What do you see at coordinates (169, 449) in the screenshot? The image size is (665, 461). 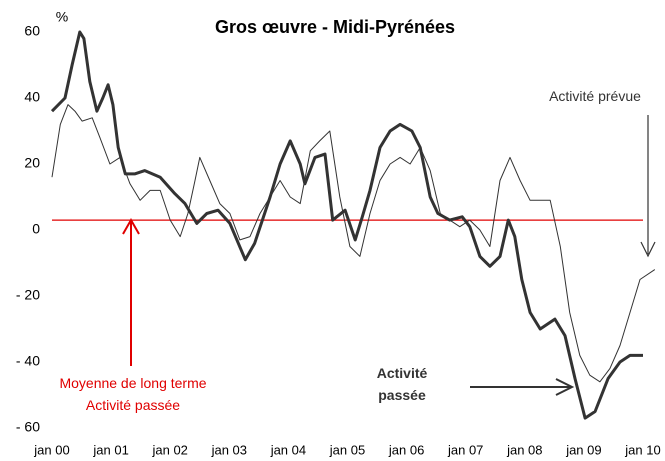 I see `x-tick-label: jan 02` at bounding box center [169, 449].